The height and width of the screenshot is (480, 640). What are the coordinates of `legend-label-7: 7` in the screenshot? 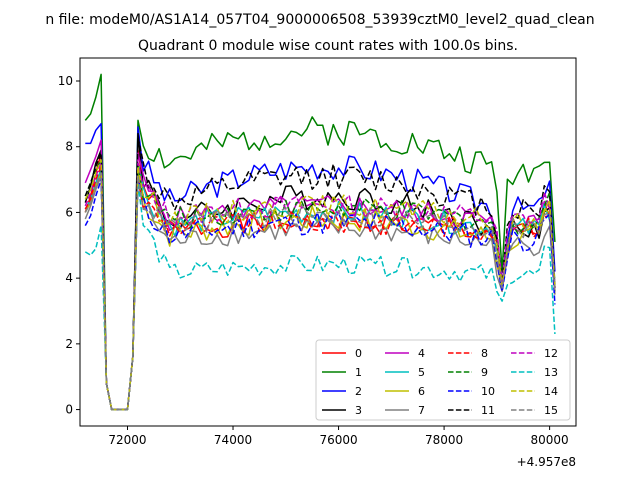 It's located at (421, 410).